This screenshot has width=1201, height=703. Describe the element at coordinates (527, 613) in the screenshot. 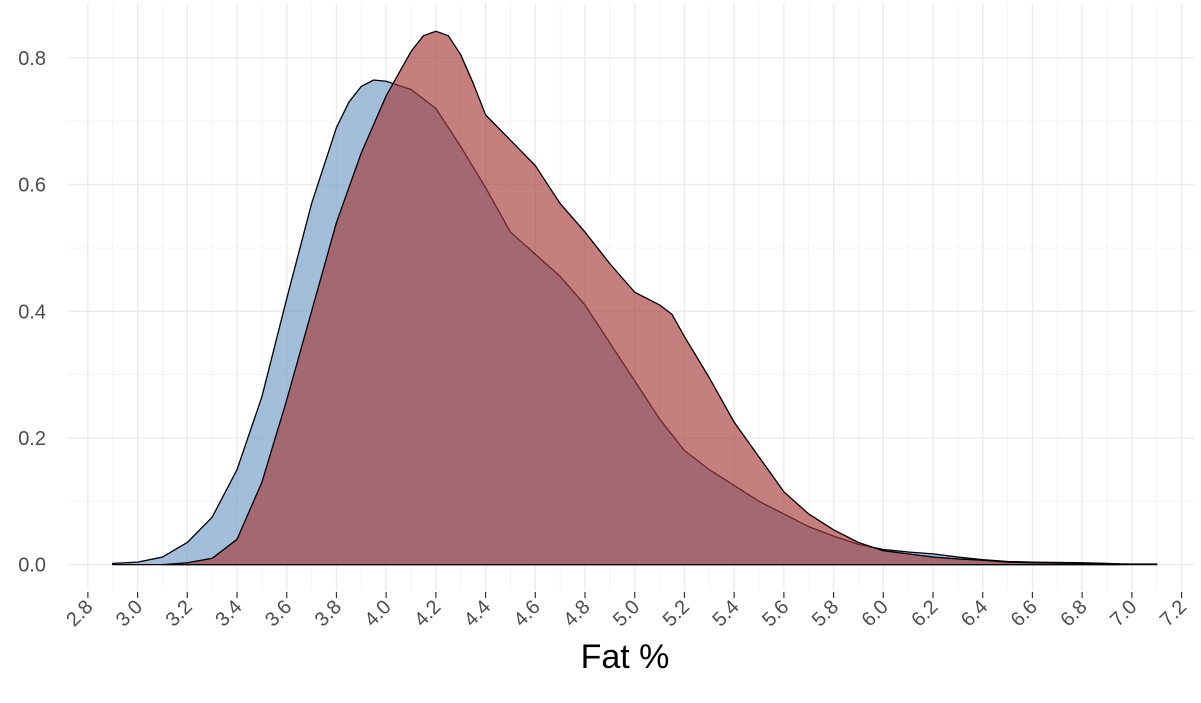

I see `x-tick-label: 4.6` at that location.